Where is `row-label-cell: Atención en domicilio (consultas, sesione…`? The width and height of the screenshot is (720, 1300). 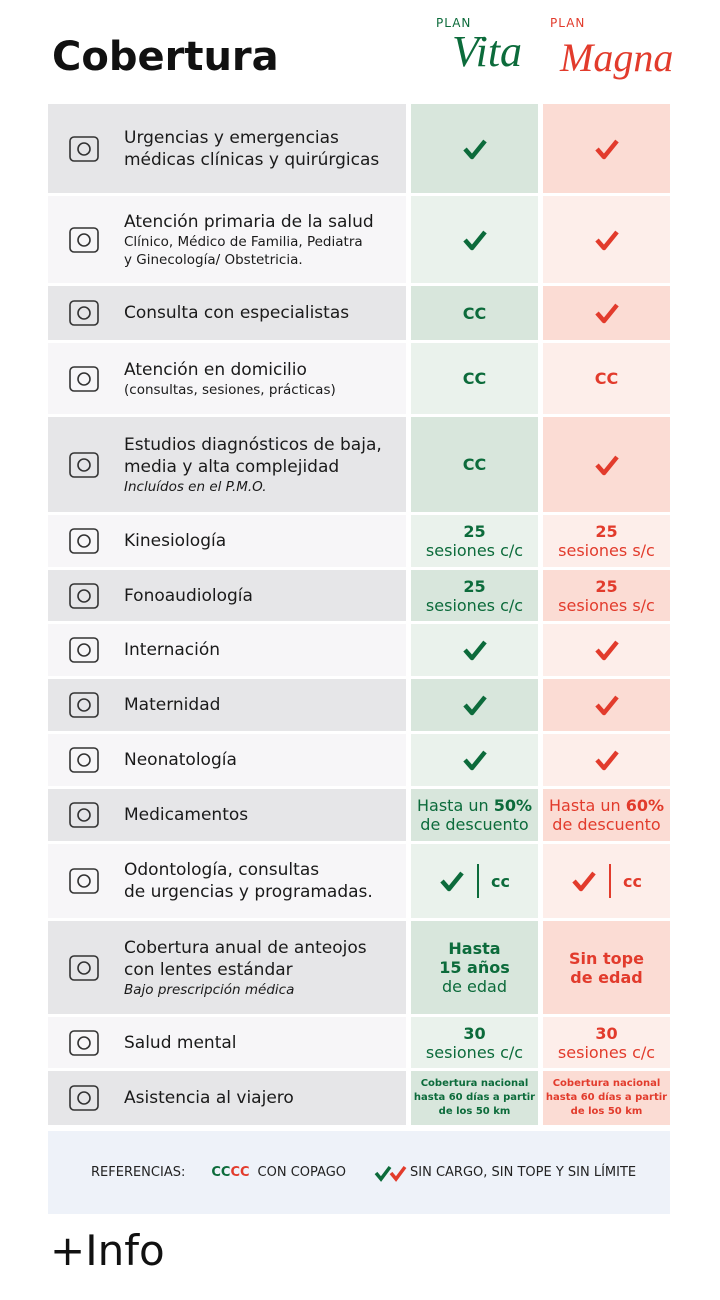
row-label-cell: Atención en domicilio (consultas, sesione… is located at coordinates (227, 378).